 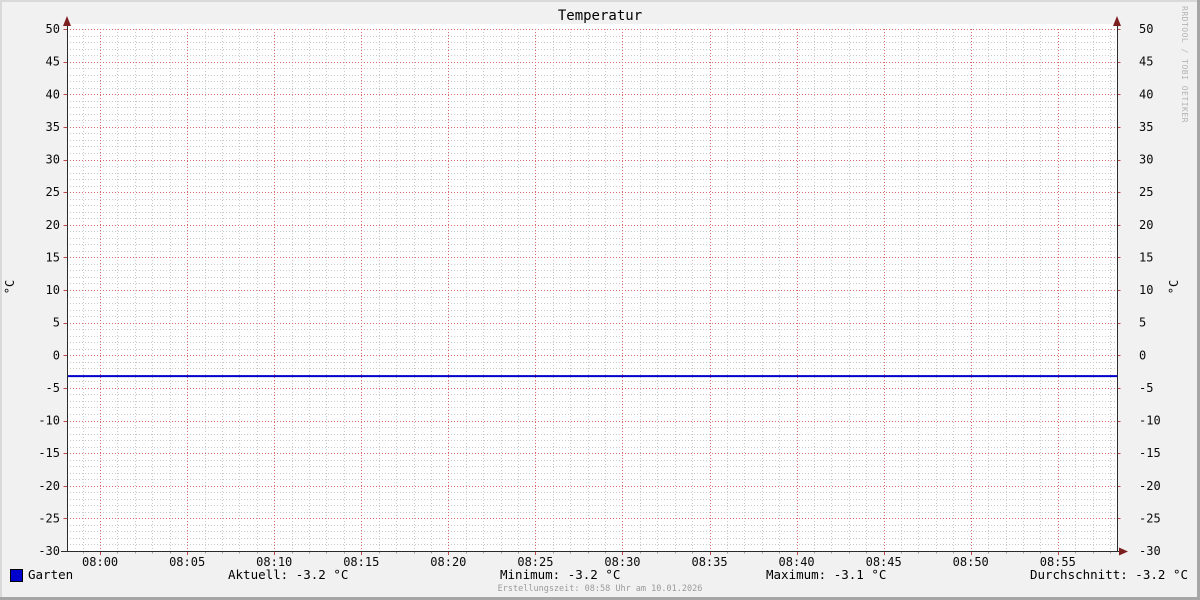 What do you see at coordinates (1146, 29) in the screenshot?
I see `y-tick-label-right: 50` at bounding box center [1146, 29].